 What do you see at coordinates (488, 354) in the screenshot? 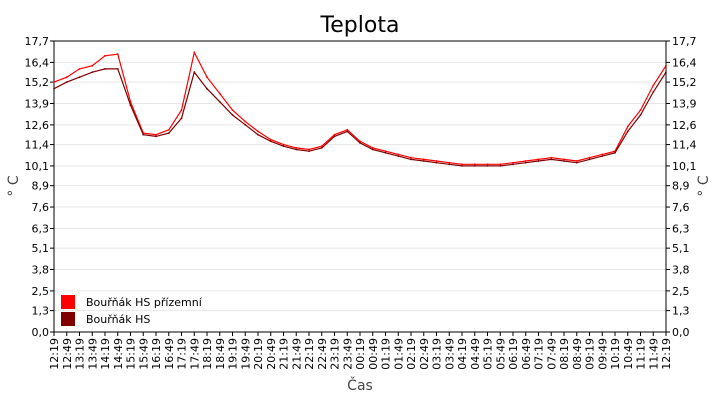
I see `x-tick-label: 05:19` at bounding box center [488, 354].